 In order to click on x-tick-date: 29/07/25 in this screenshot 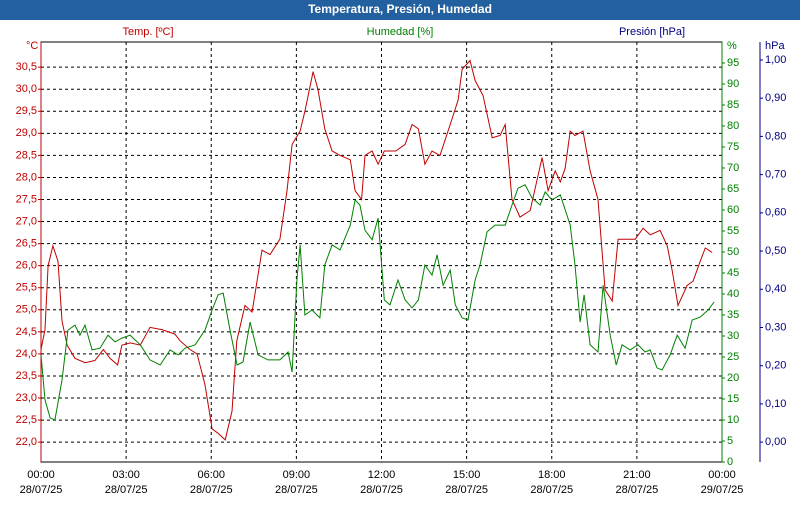, I will do `click(722, 490)`.